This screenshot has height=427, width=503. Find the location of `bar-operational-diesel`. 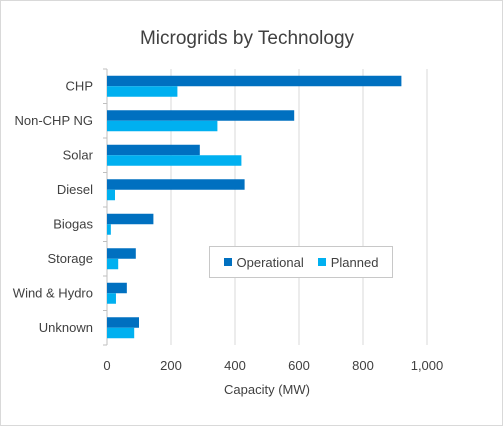

bar-operational-diesel is located at coordinates (176, 184).